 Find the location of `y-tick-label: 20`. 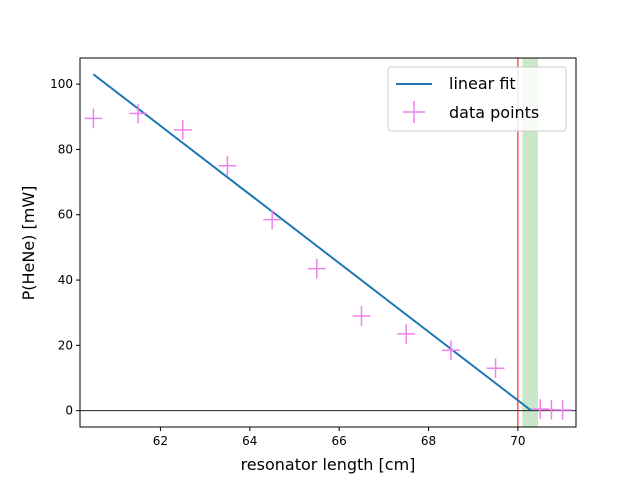

y-tick-label: 20 is located at coordinates (65, 345).